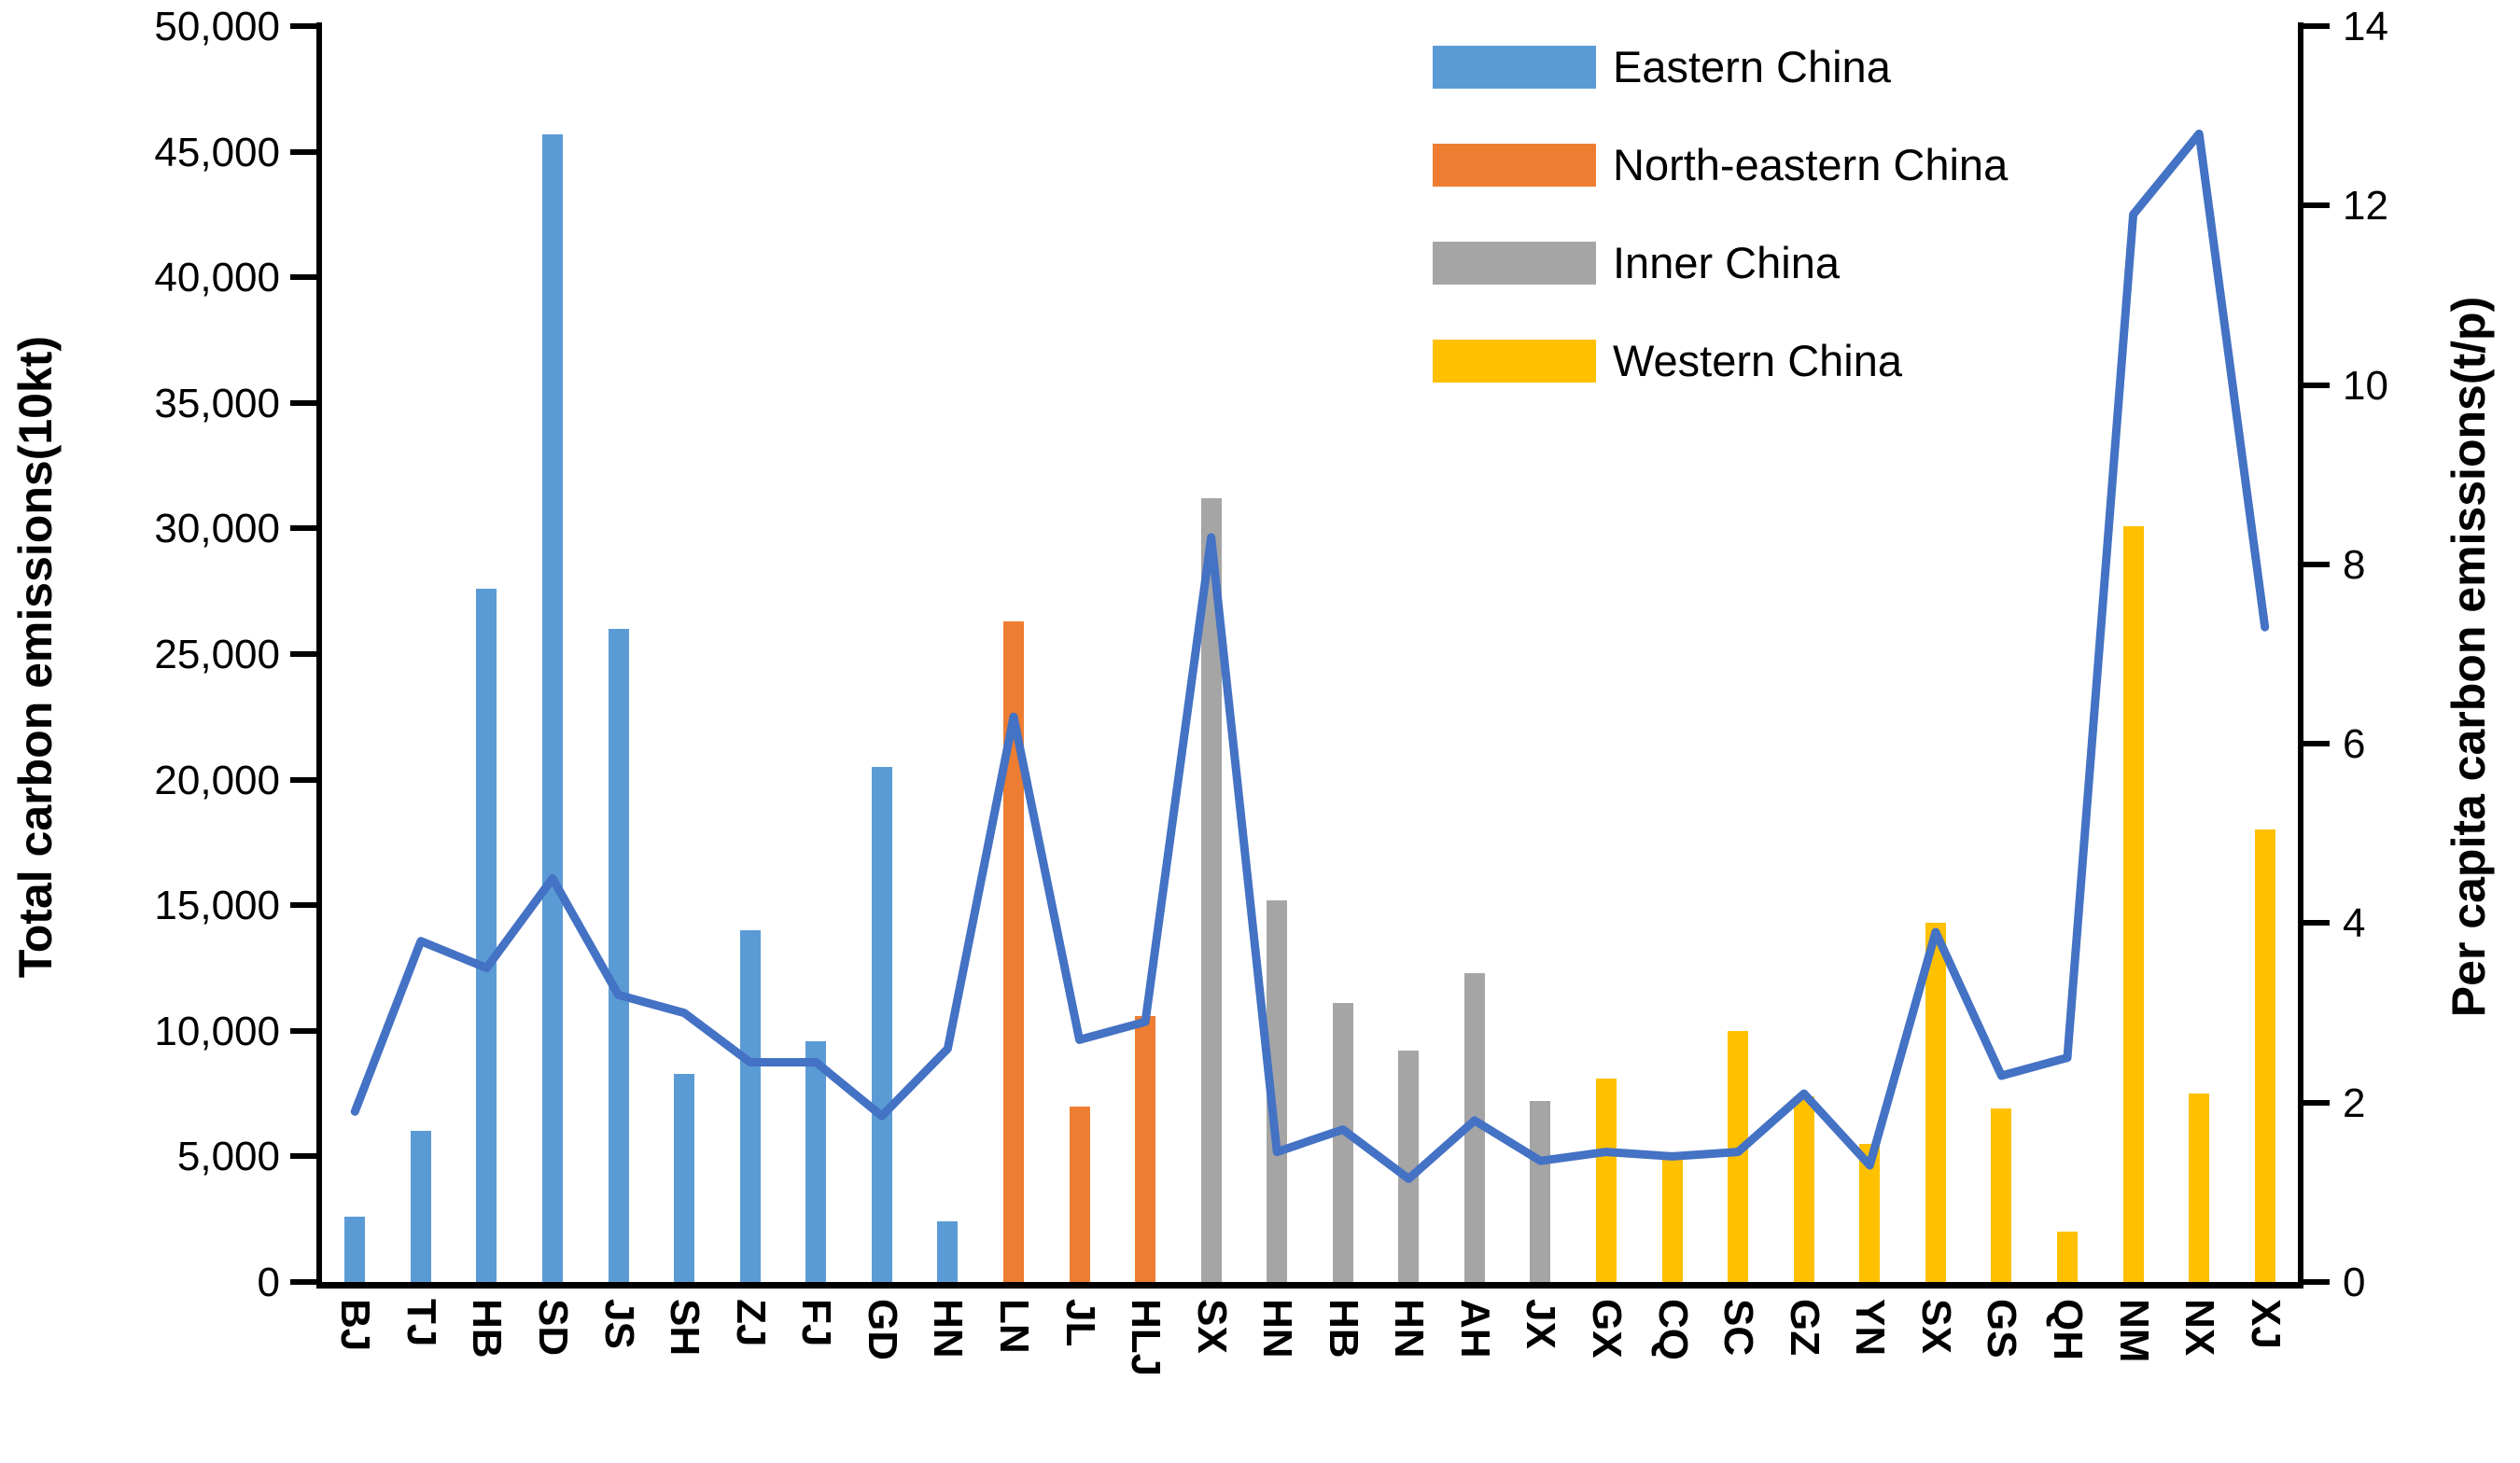  Describe the element at coordinates (217, 529) in the screenshot. I see `left-axis-tick-label: 30,000` at that location.